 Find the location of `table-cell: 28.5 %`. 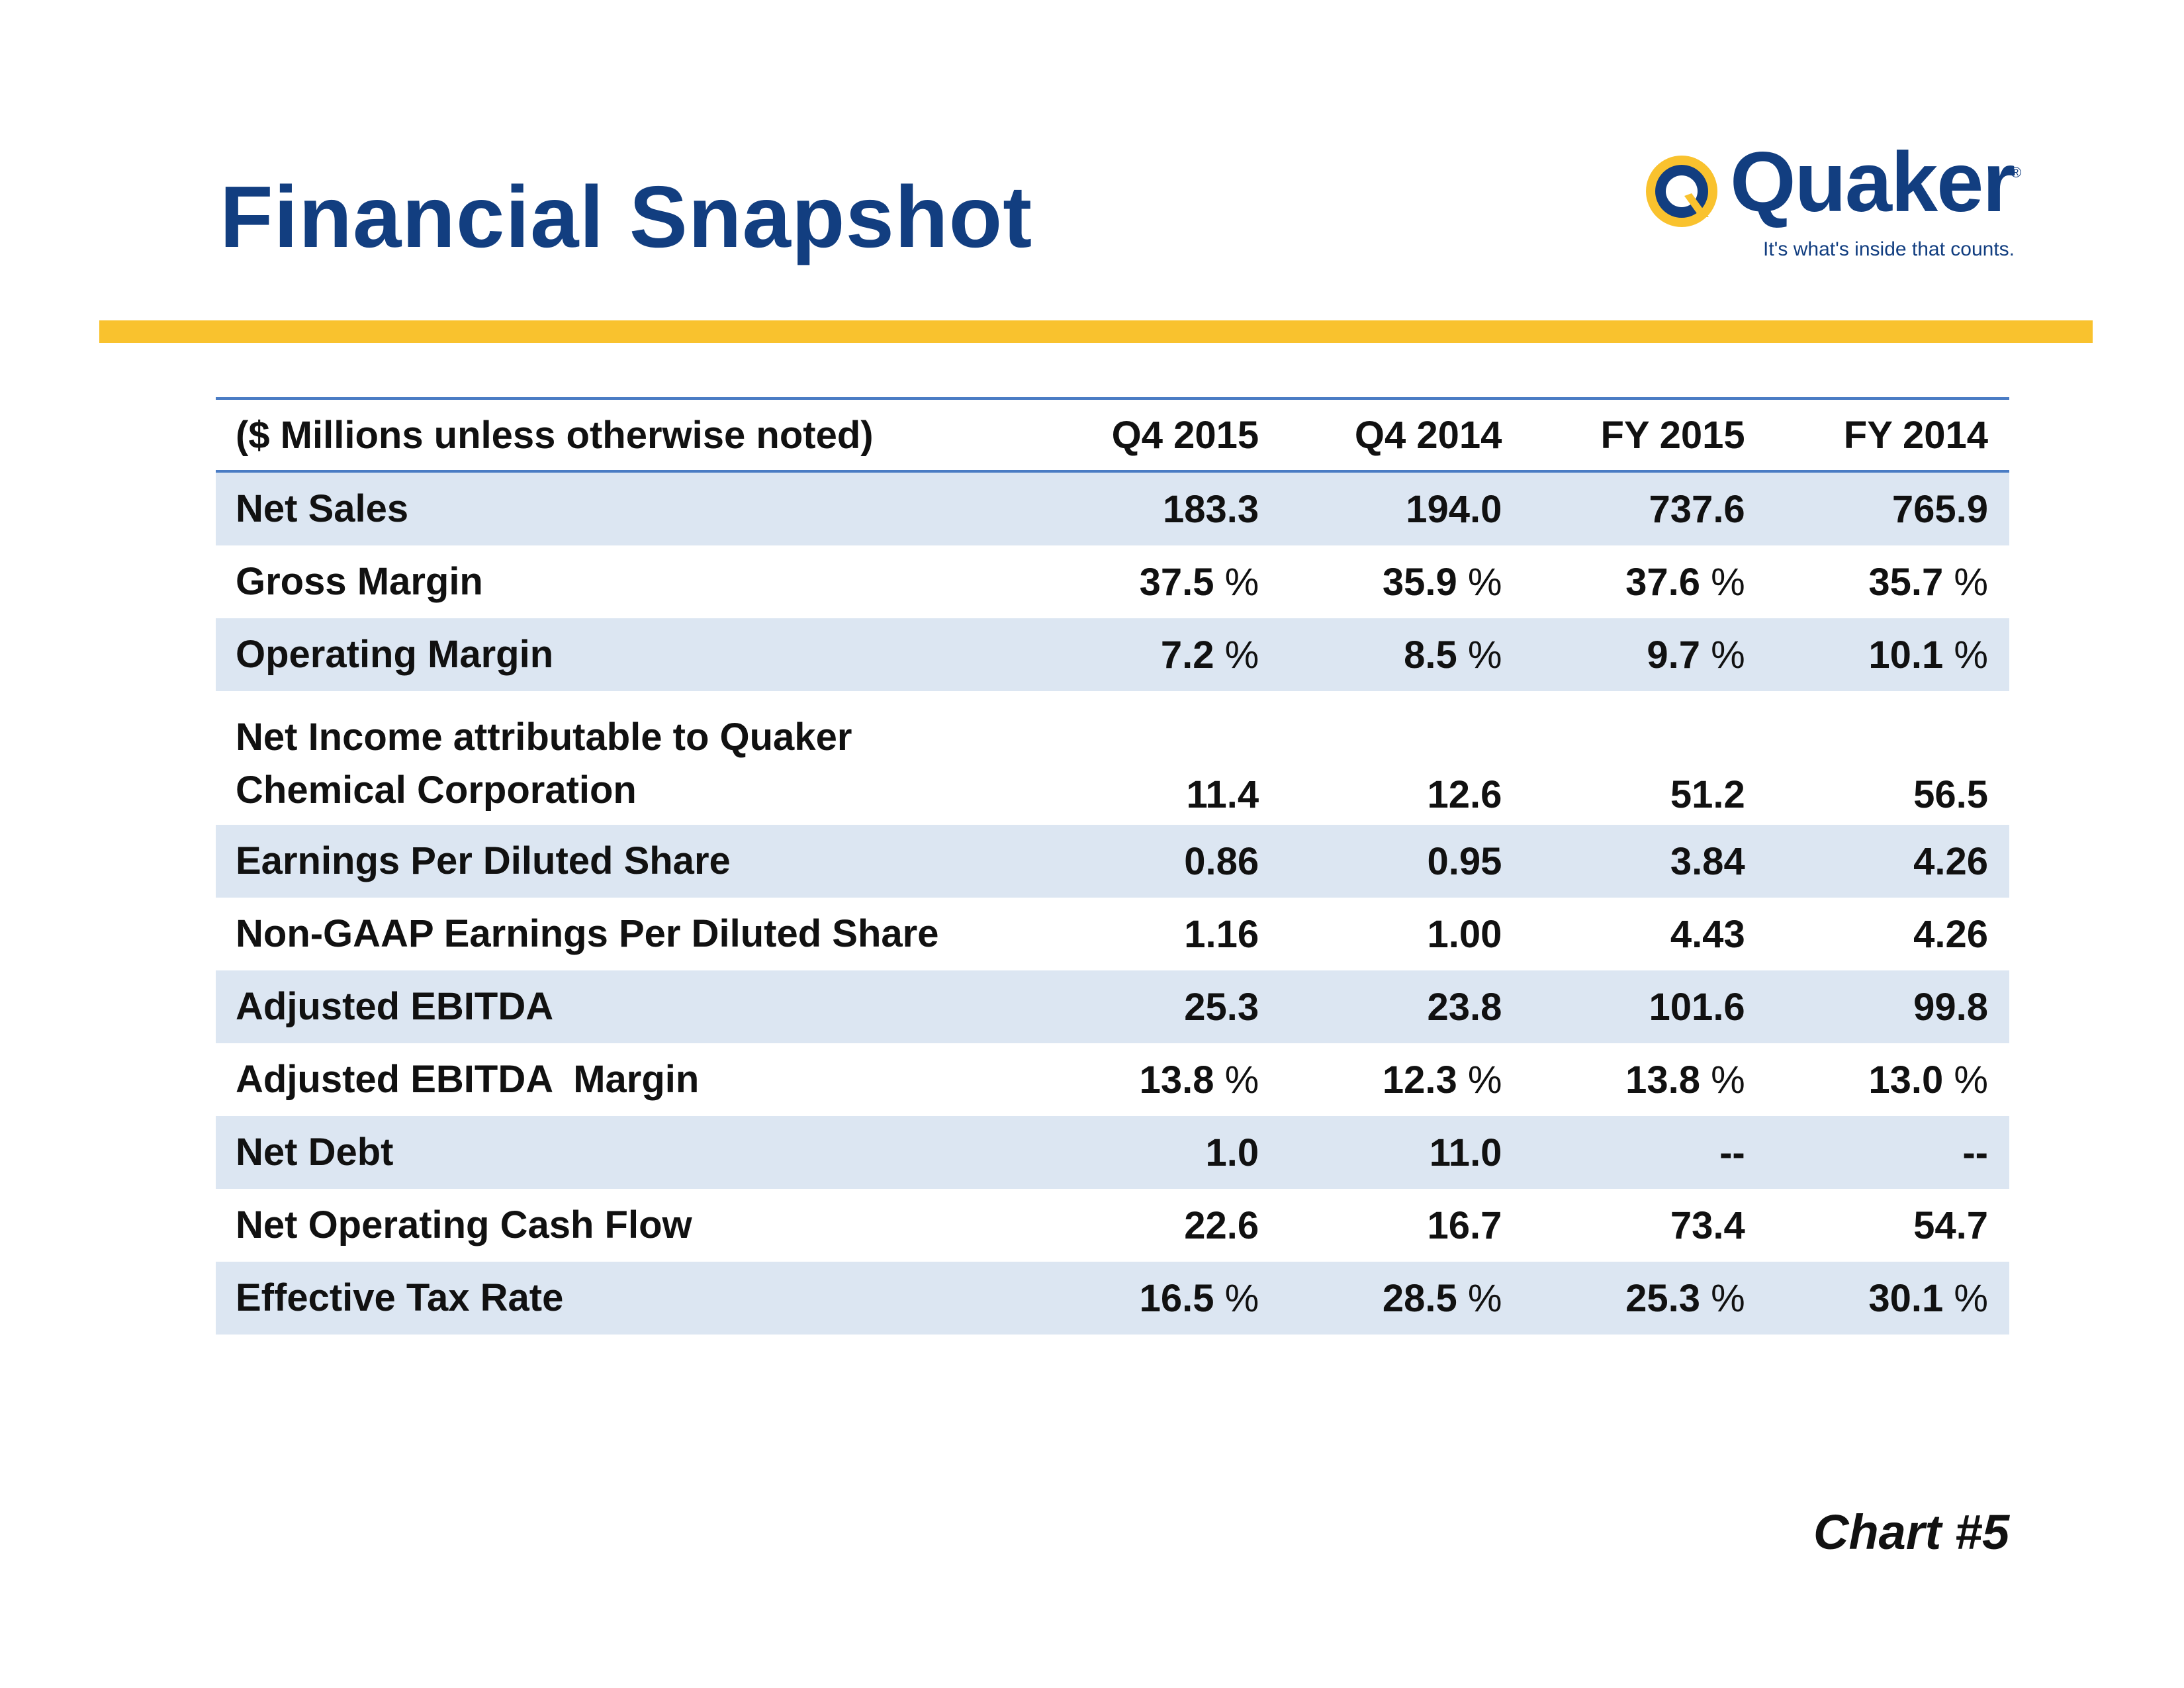

table-cell: 28.5 % is located at coordinates (1402, 1298).